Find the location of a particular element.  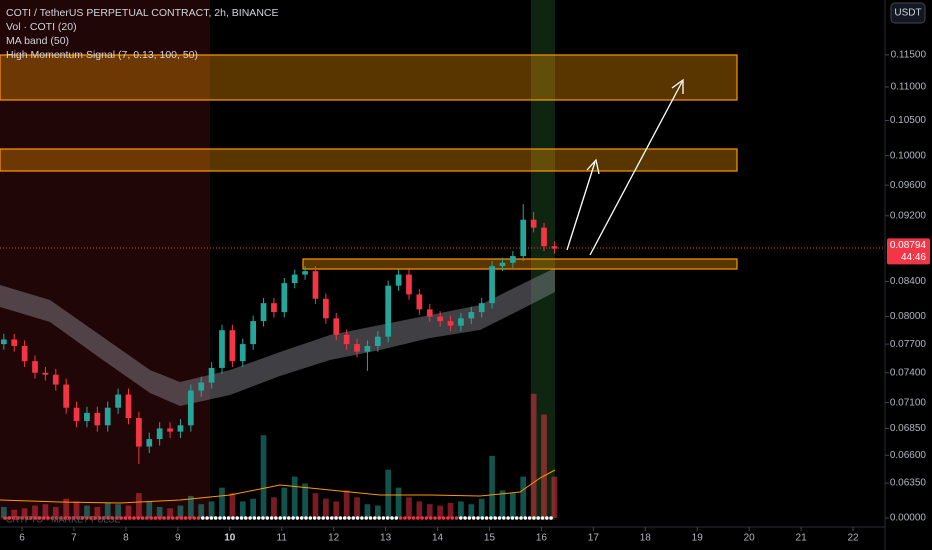

x-tick-label: 20 is located at coordinates (750, 538).